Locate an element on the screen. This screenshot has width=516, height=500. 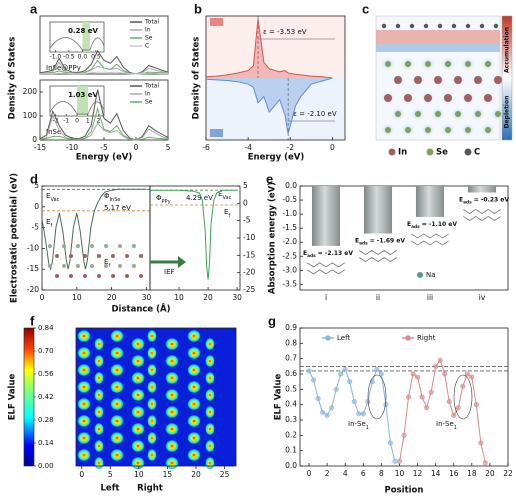
y-tick-label: 0.2 is located at coordinates (291, 434).